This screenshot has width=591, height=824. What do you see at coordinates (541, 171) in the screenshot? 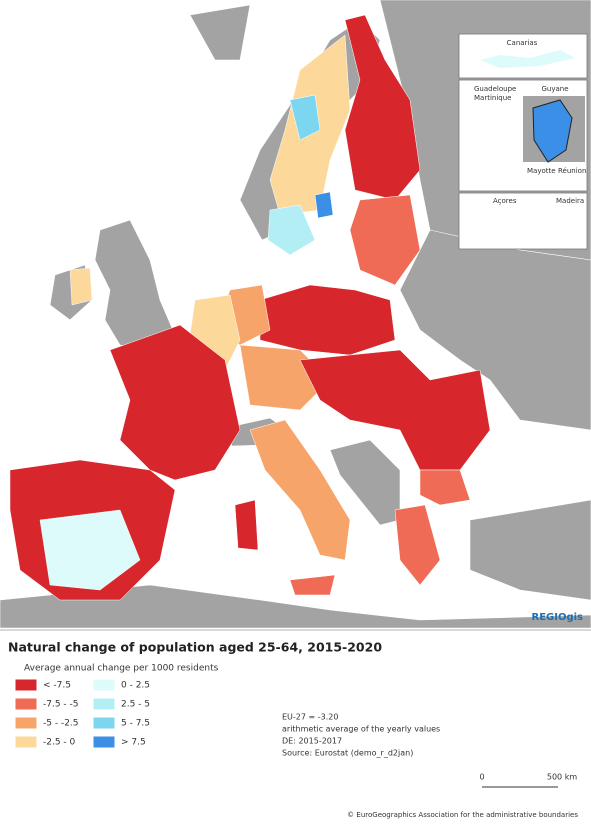
I see `inset-label: Mayotte` at bounding box center [541, 171].